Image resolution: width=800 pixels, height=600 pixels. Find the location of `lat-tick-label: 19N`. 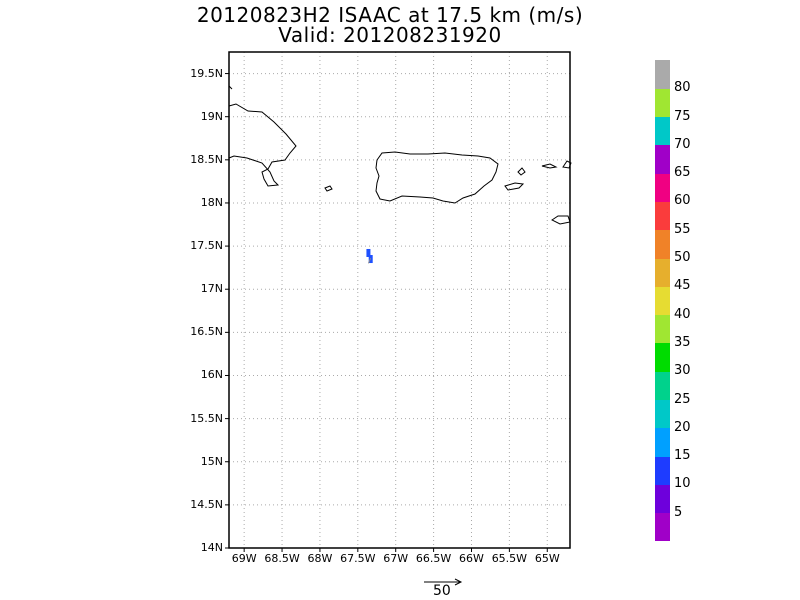

lat-tick-label: 19N is located at coordinates (211, 116).